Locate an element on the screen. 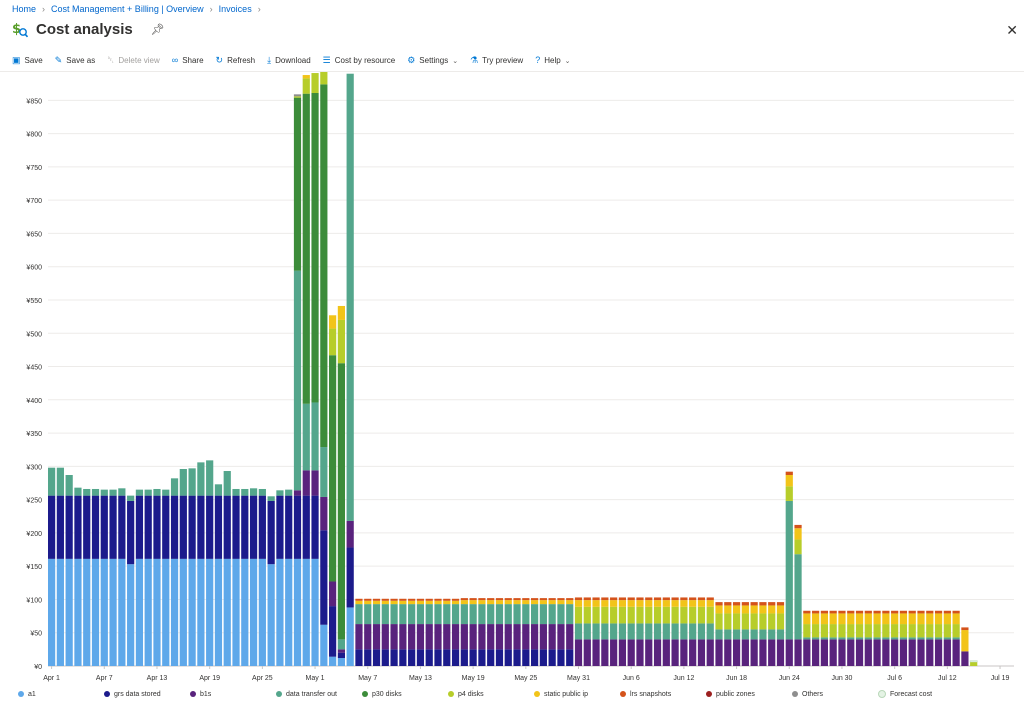  delete-view-button: ␡ Delete view is located at coordinates (133, 61).